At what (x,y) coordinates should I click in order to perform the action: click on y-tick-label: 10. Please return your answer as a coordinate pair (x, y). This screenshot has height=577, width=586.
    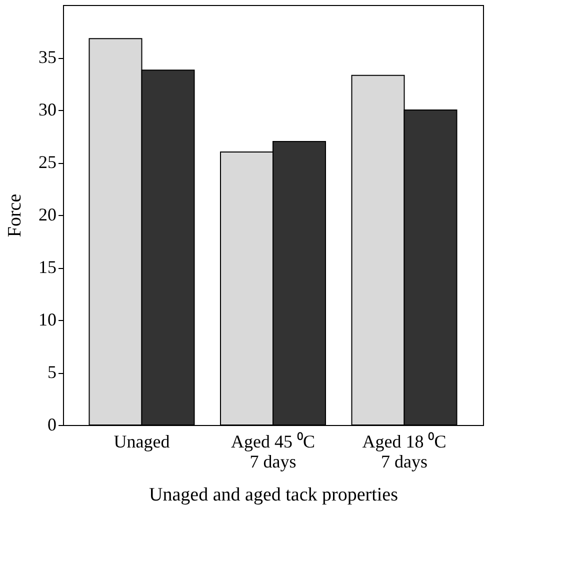
    Looking at the image, I should click on (47, 320).